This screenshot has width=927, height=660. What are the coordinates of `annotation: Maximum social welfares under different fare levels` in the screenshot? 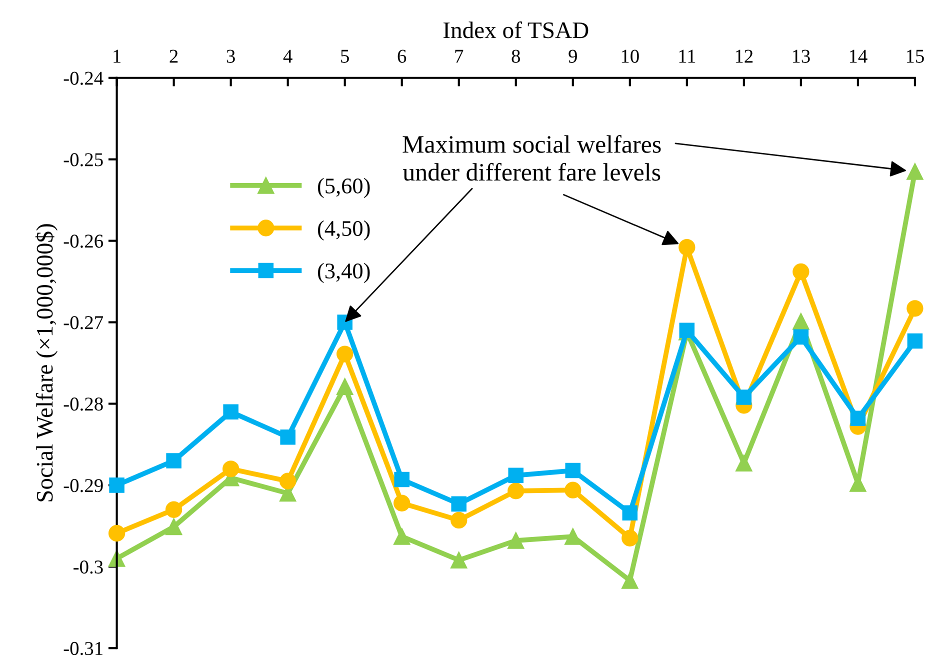 It's located at (531, 158).